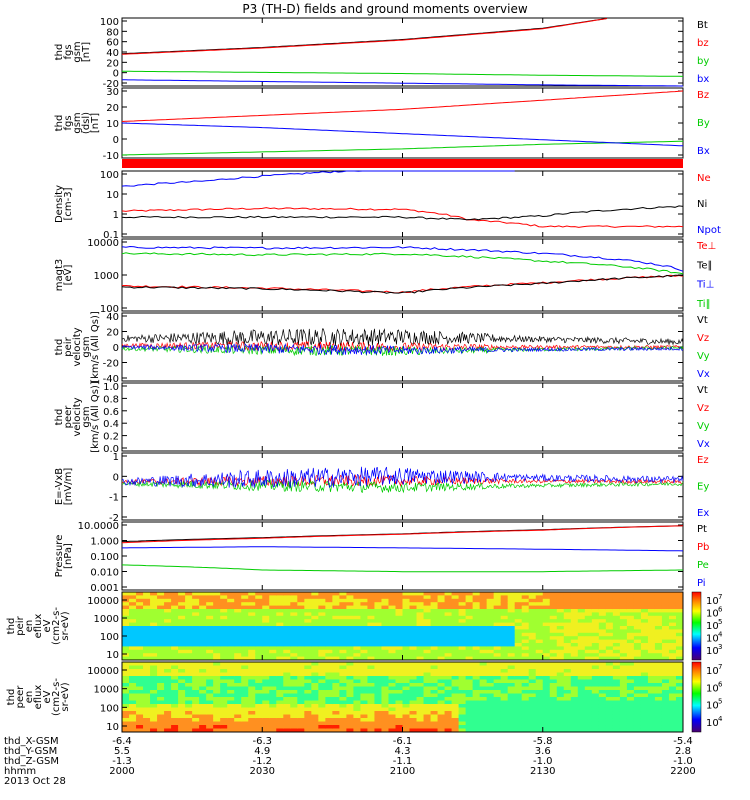 The image size is (750, 800). I want to click on legend-bz: bz, so click(703, 43).